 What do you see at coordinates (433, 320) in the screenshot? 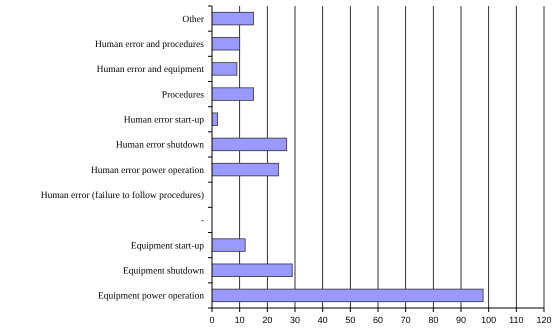
I see `x-tick-label: 80` at bounding box center [433, 320].